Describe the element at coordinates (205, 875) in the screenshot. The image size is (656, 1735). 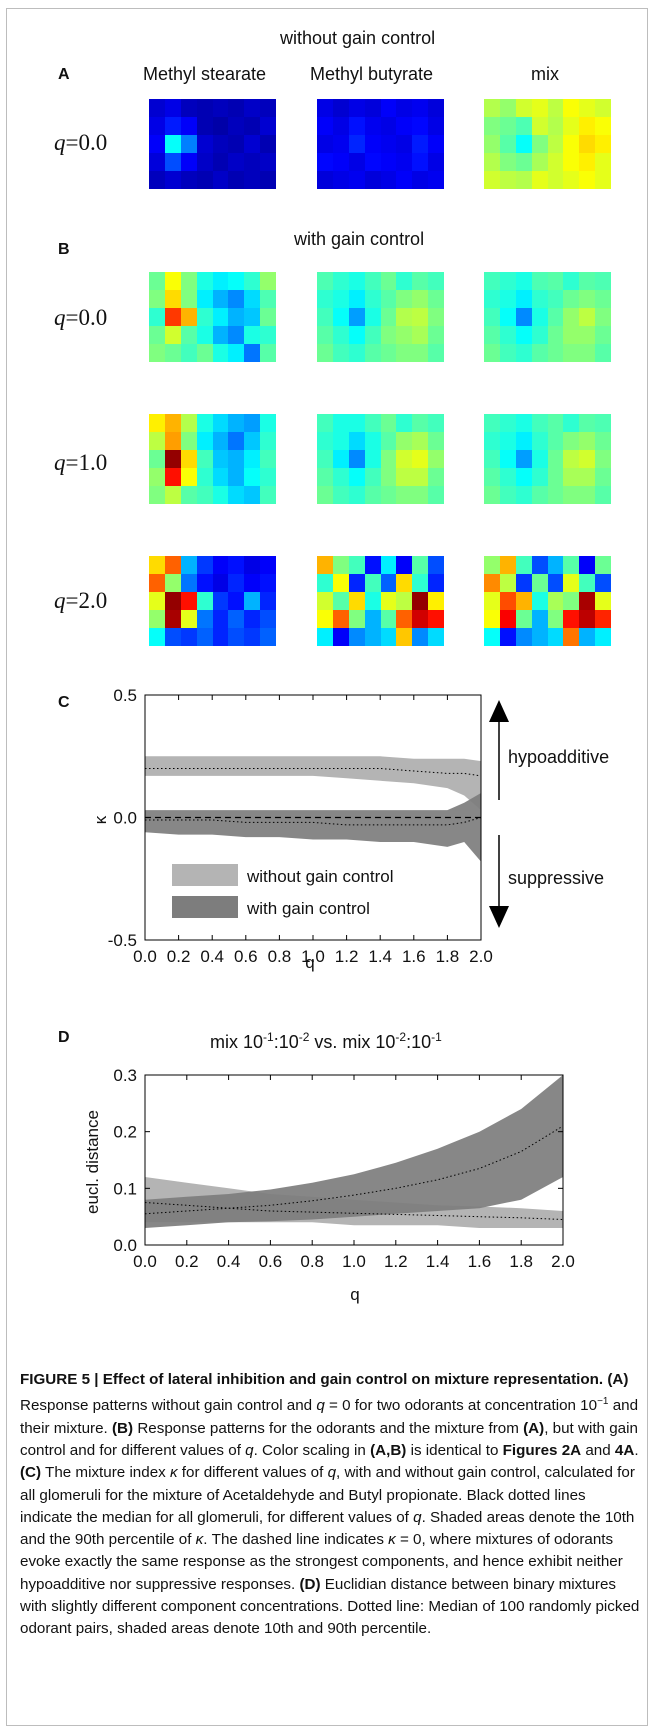
I see `legend-swatch-without` at that location.